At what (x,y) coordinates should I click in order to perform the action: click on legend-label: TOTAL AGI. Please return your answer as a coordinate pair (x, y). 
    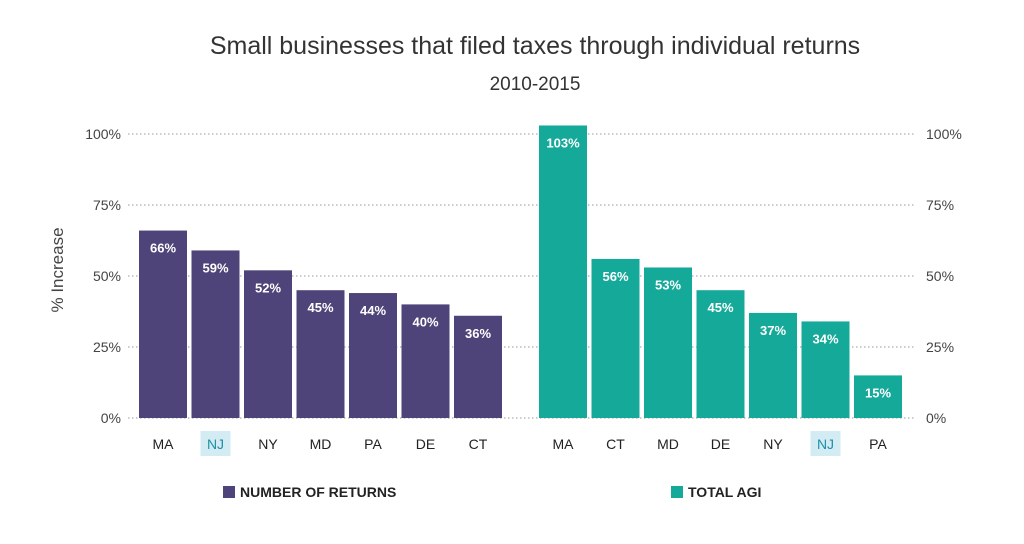
    Looking at the image, I should click on (724, 492).